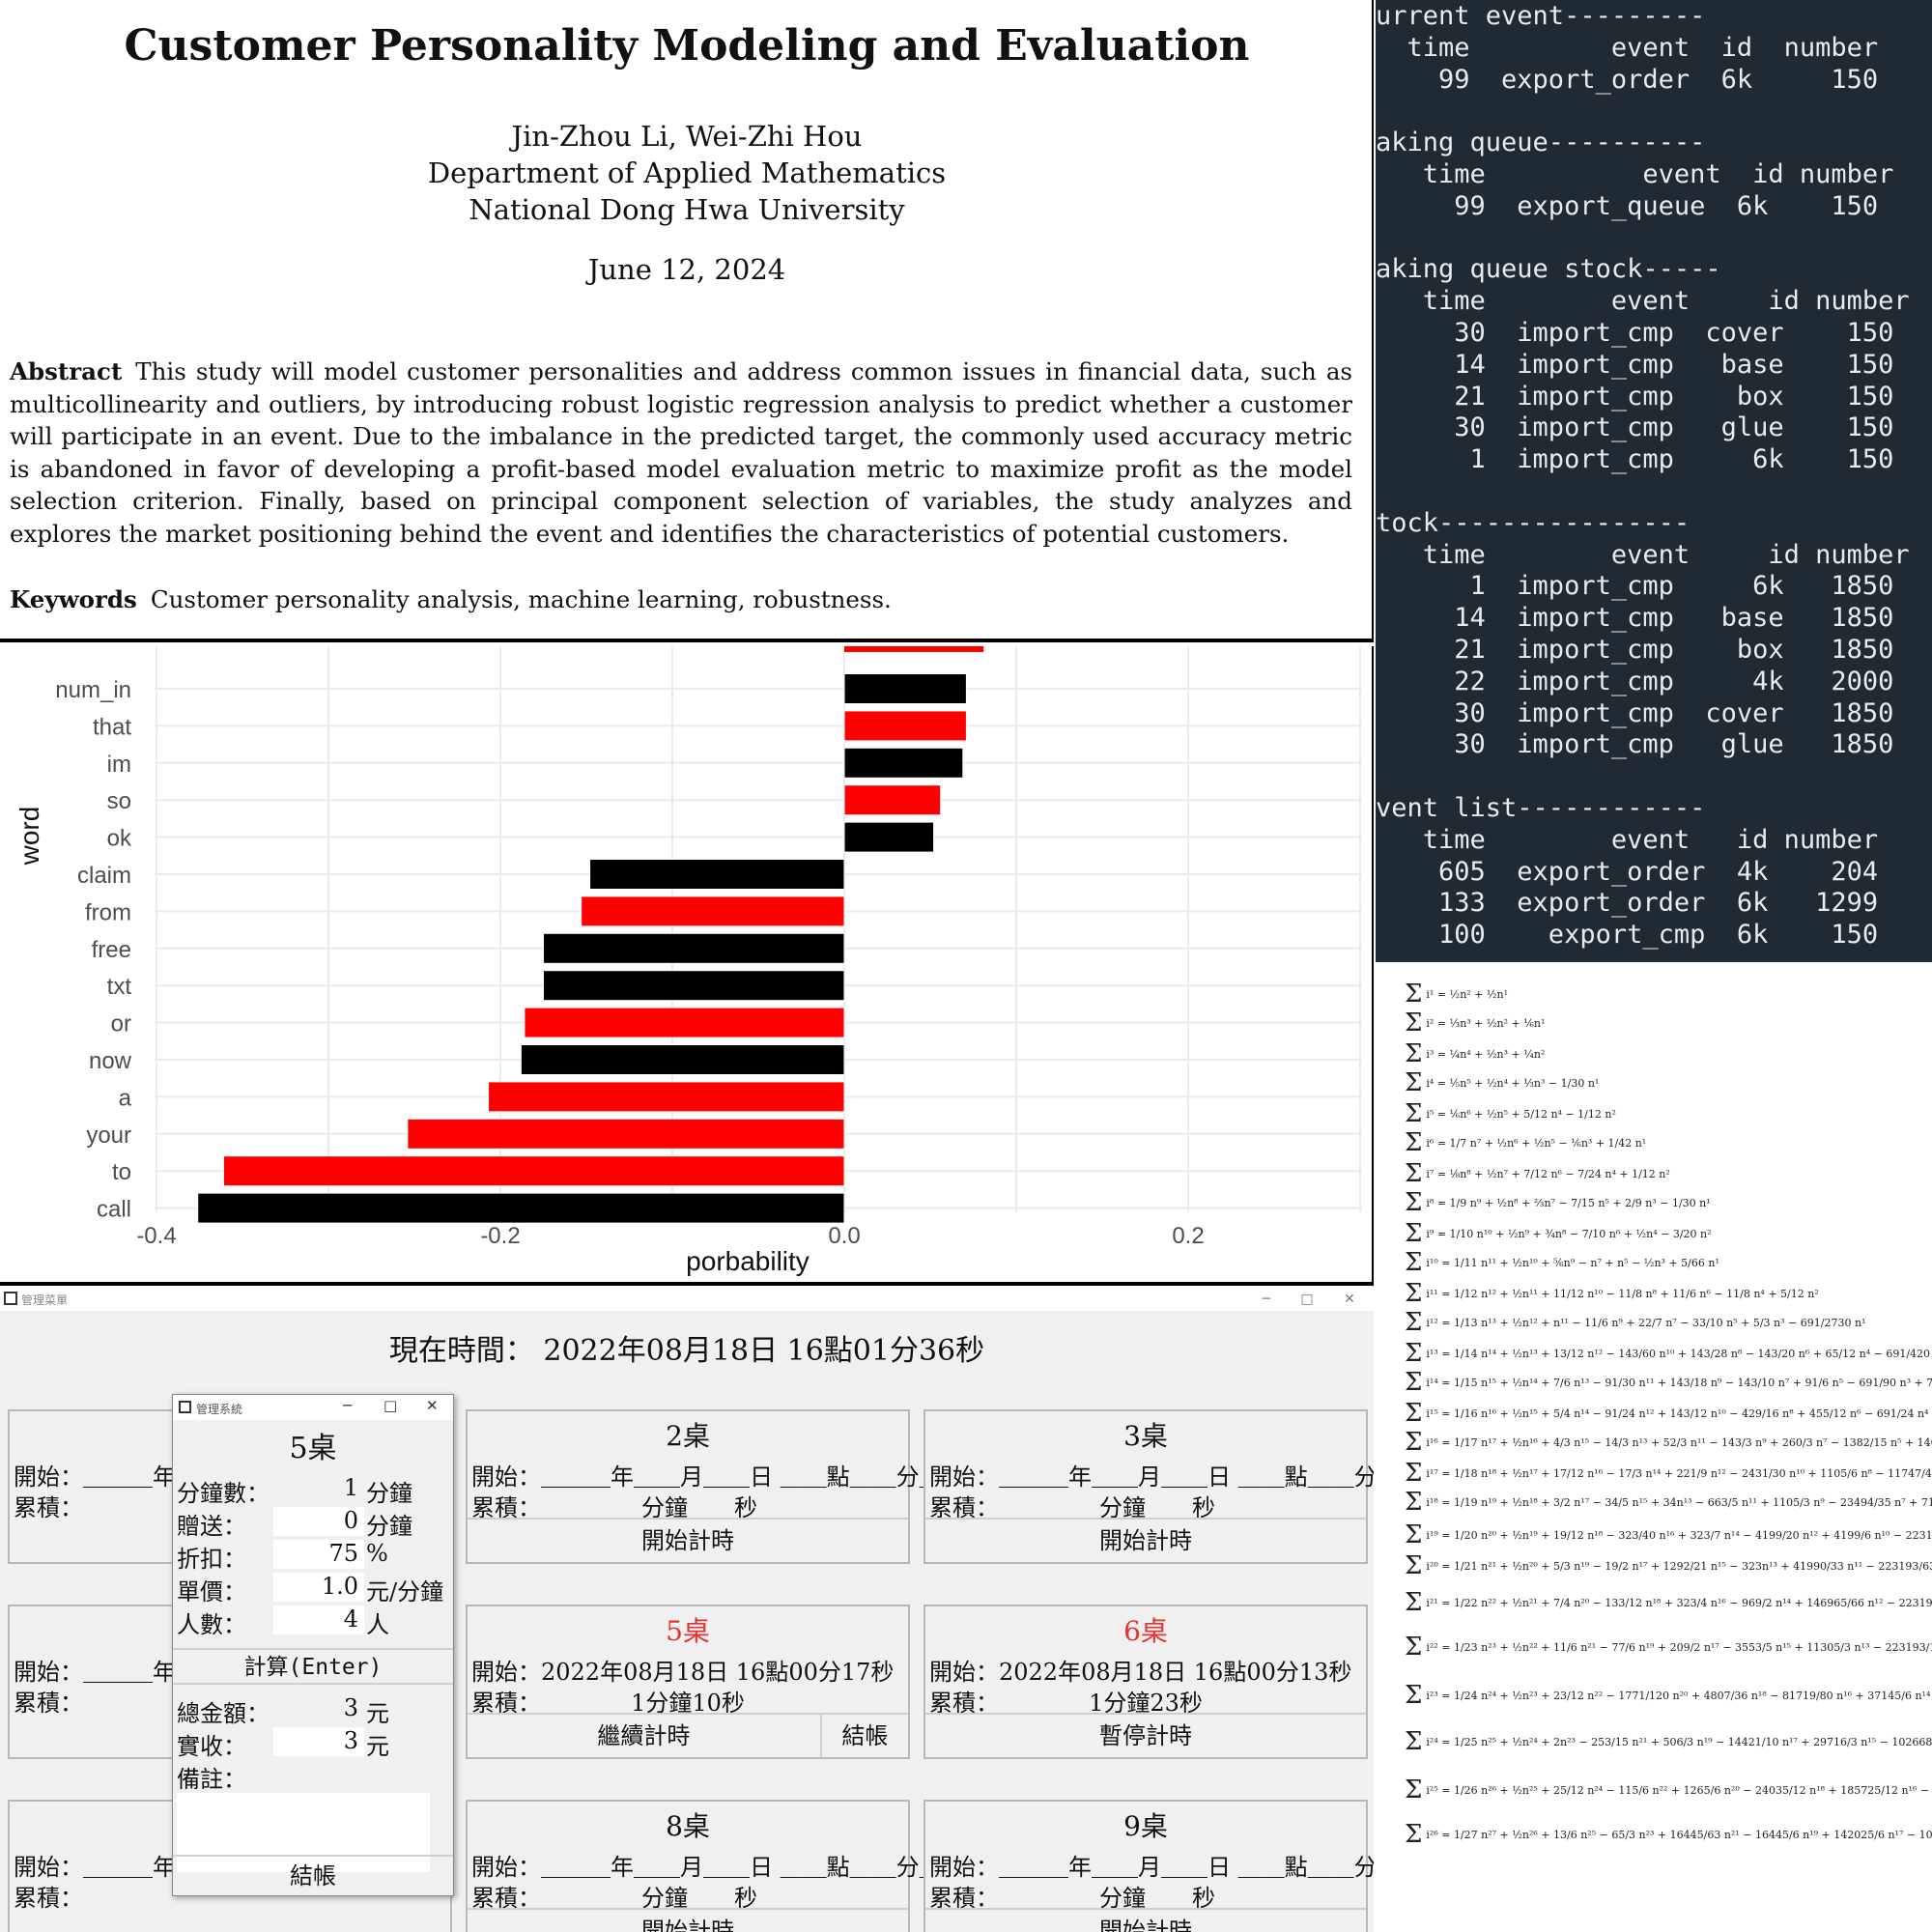  I want to click on y-tick-label: call, so click(114, 1210).